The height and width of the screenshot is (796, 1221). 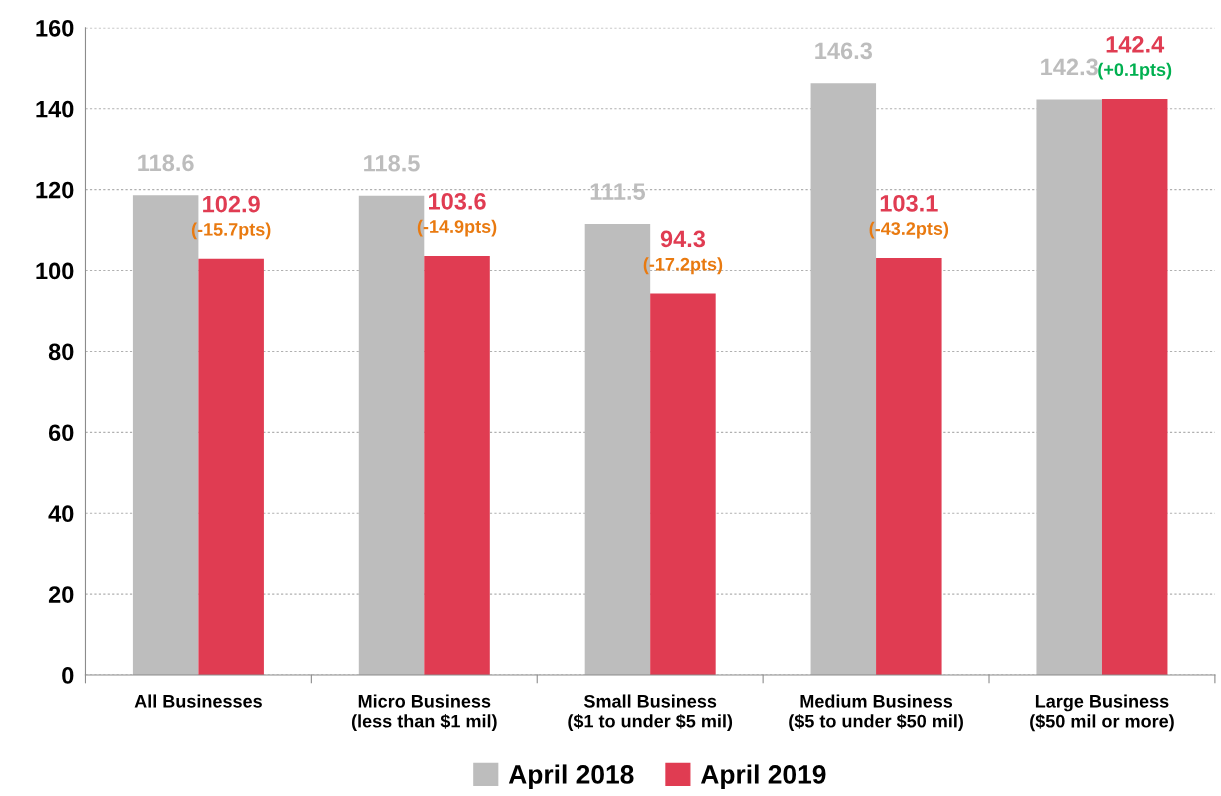 I want to click on annotation: (+0.1pts), so click(x=1135, y=71).